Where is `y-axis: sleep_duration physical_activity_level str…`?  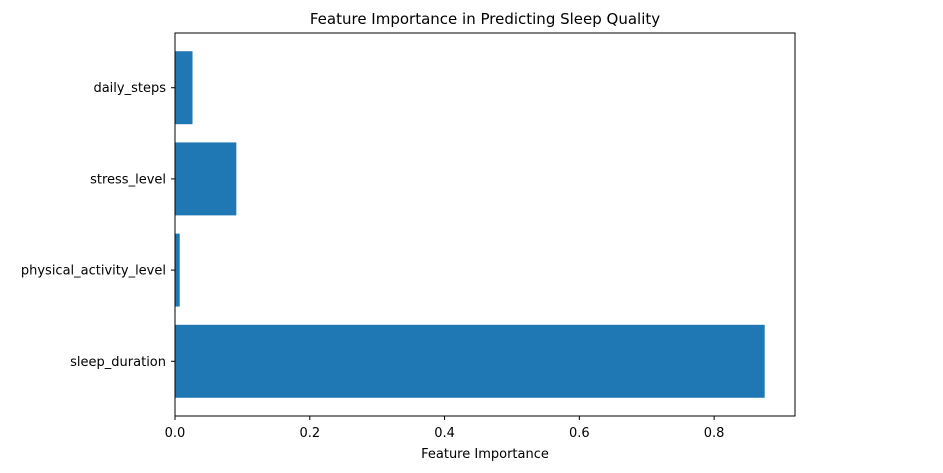
y-axis: sleep_duration physical_activity_level str… is located at coordinates (98, 225).